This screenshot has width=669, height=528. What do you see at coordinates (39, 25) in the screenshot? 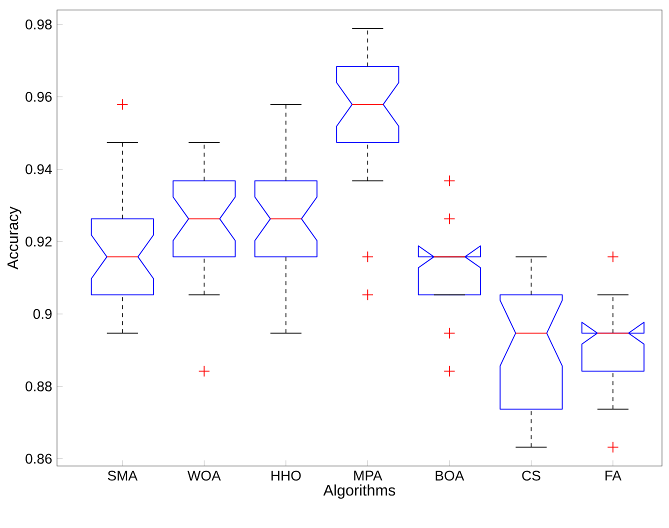
I see `y-tick-label: 0.98` at bounding box center [39, 25].